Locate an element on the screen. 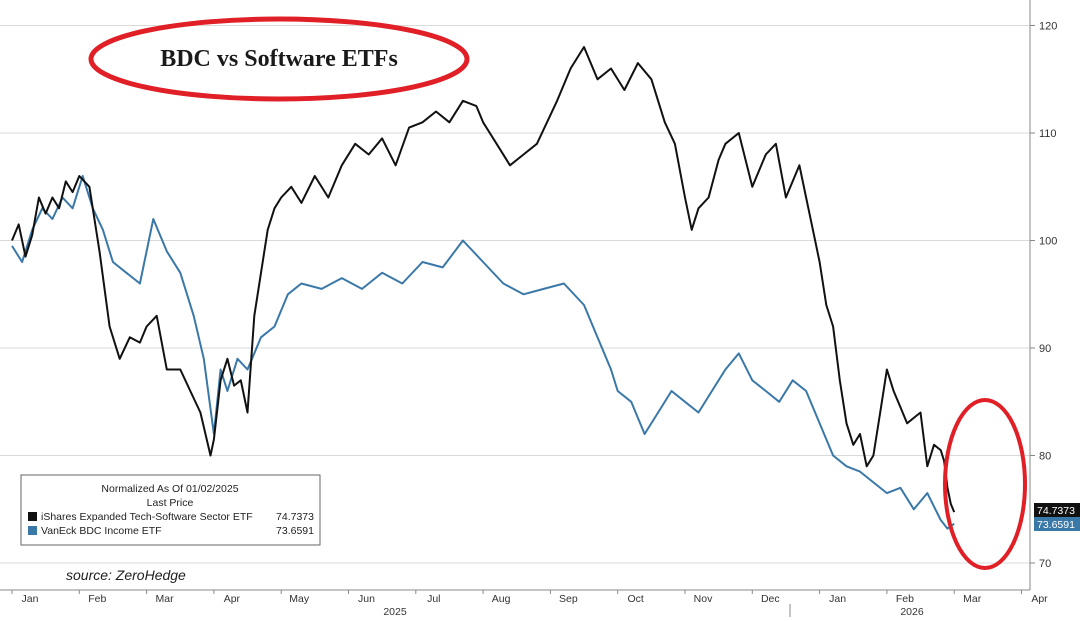 Image resolution: width=1080 pixels, height=621 pixels. title-ellipse is located at coordinates (279, 59).